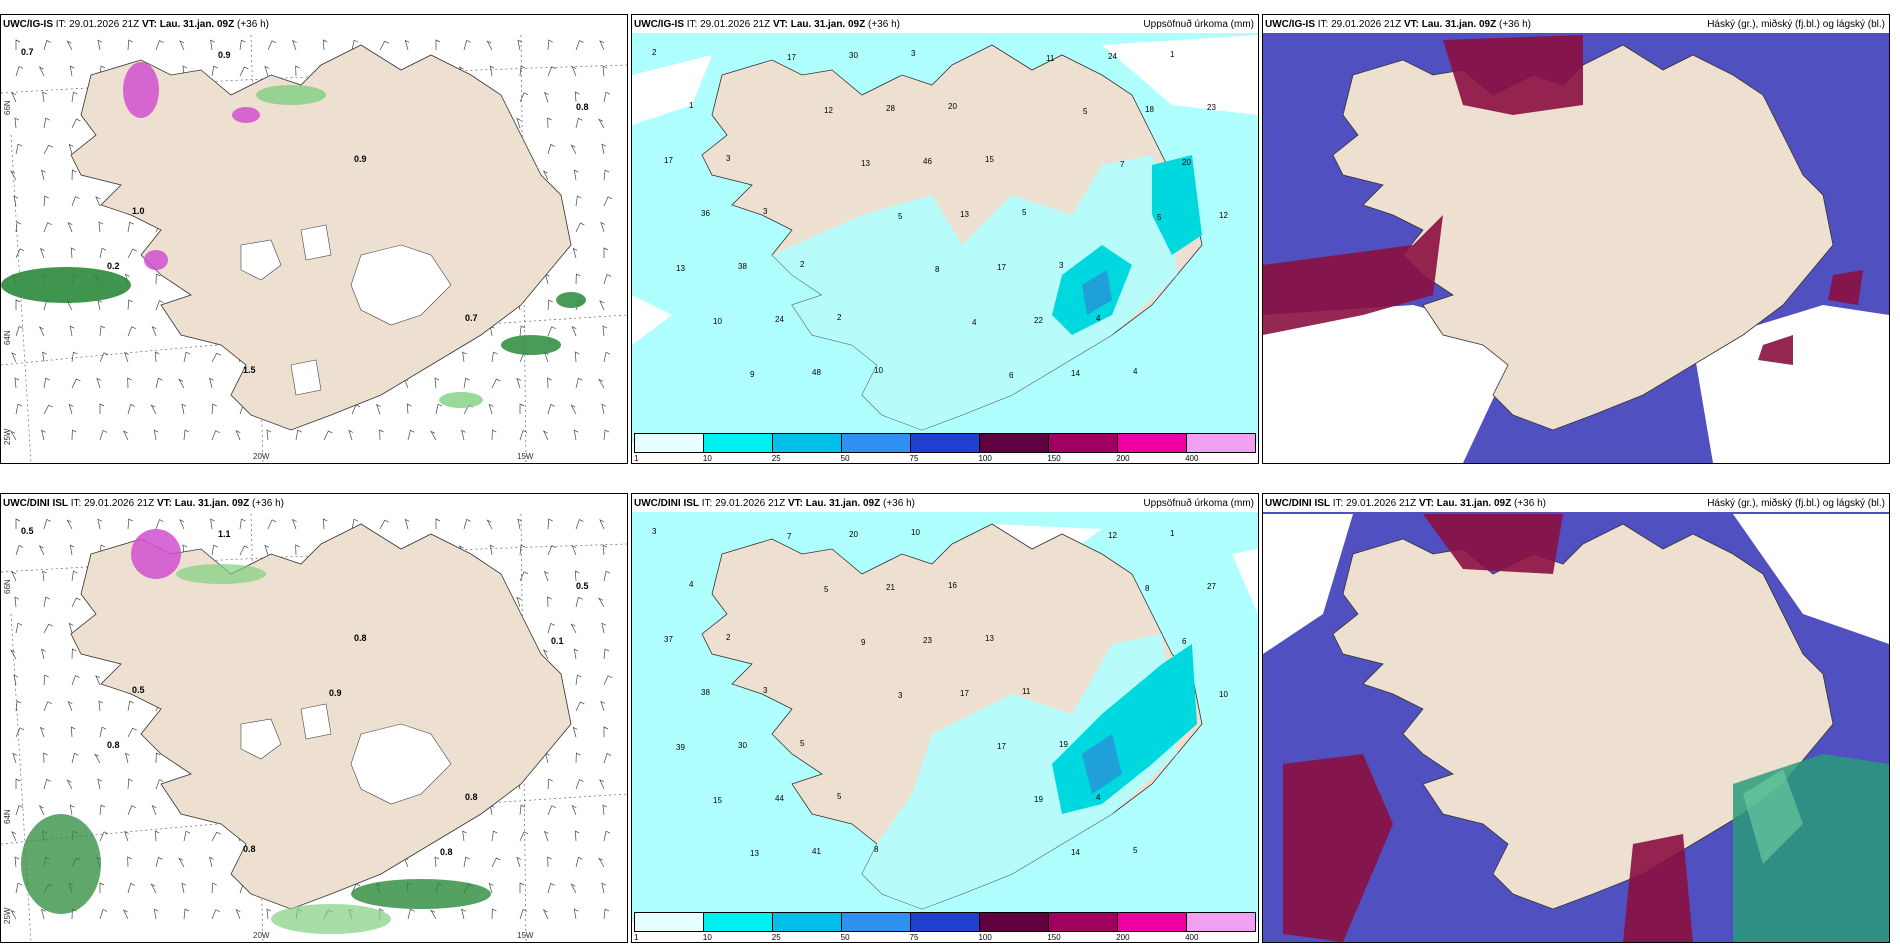  Describe the element at coordinates (7, 337) in the screenshot. I see `lat-label: 64N` at that location.